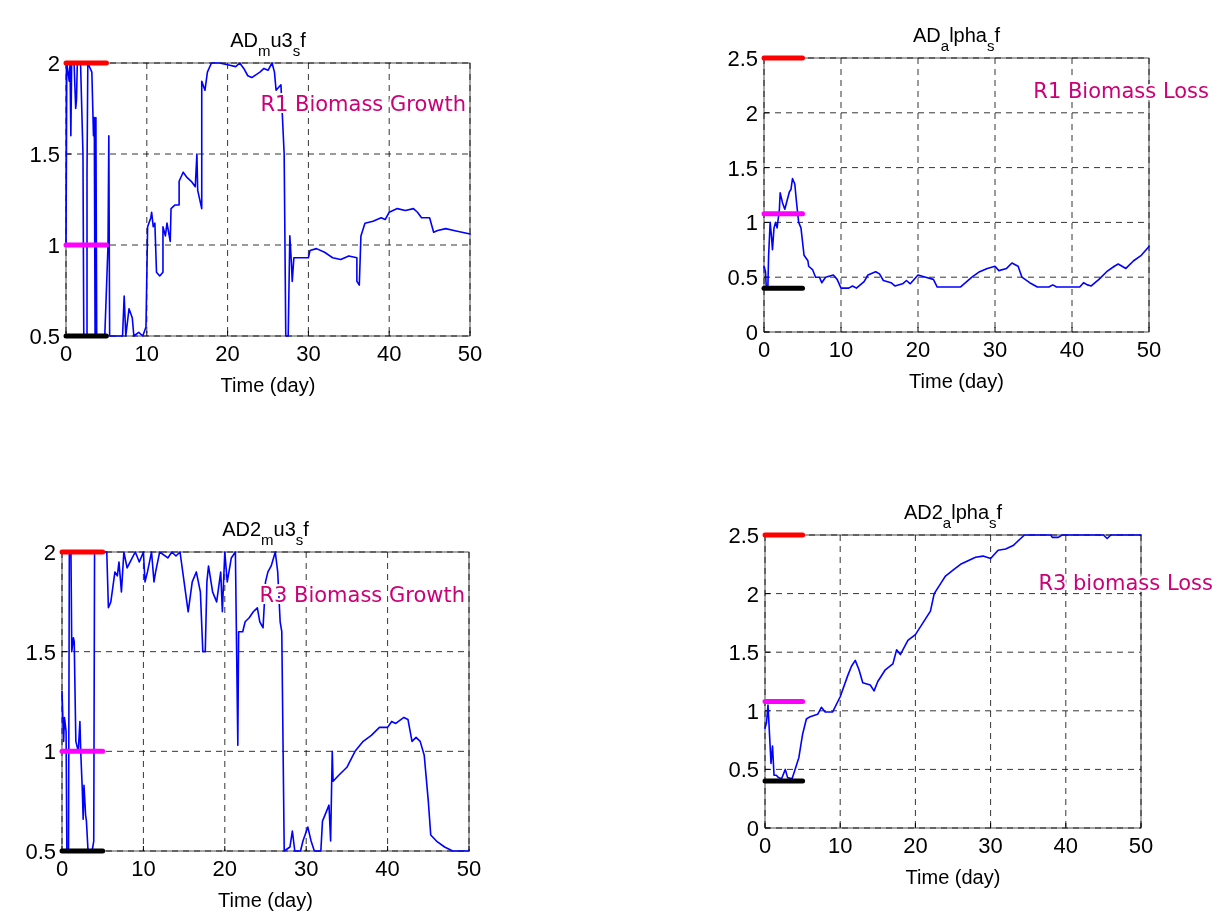  What do you see at coordinates (1125, 583) in the screenshot?
I see `annotation: R3 biomass Loss` at bounding box center [1125, 583].